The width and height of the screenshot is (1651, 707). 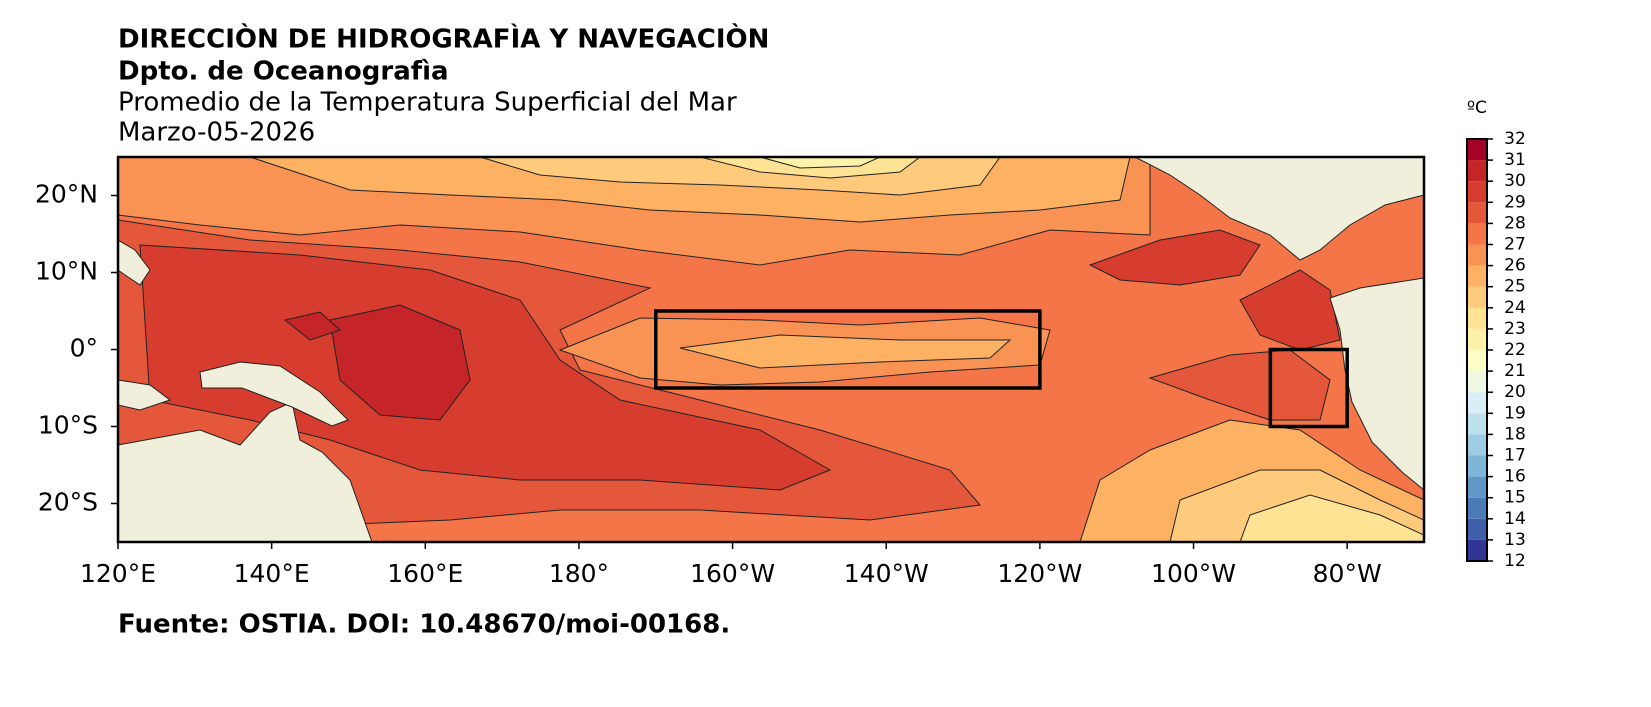 What do you see at coordinates (732, 573) in the screenshot?
I see `x-tick-label: 160°W` at bounding box center [732, 573].